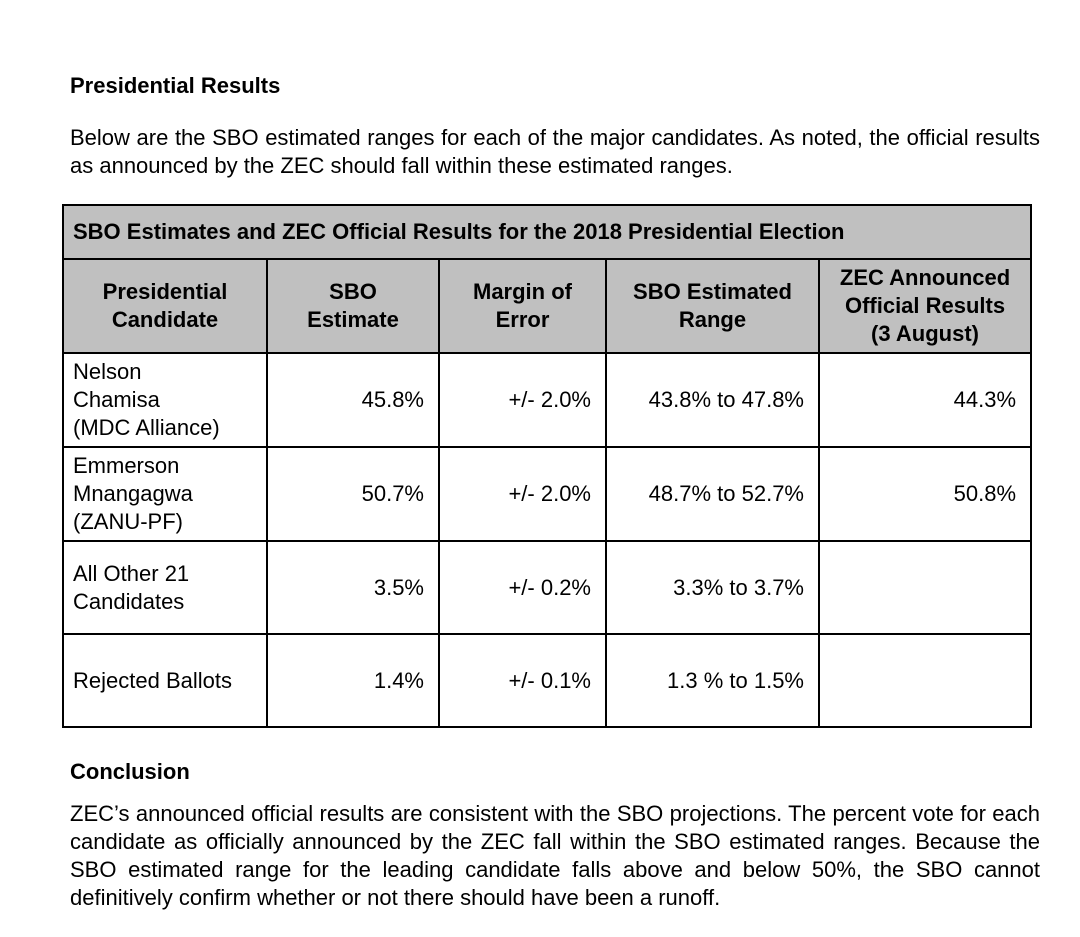 The height and width of the screenshot is (937, 1080). Describe the element at coordinates (130, 771) in the screenshot. I see `conclusion-heading: Conclusion` at that location.